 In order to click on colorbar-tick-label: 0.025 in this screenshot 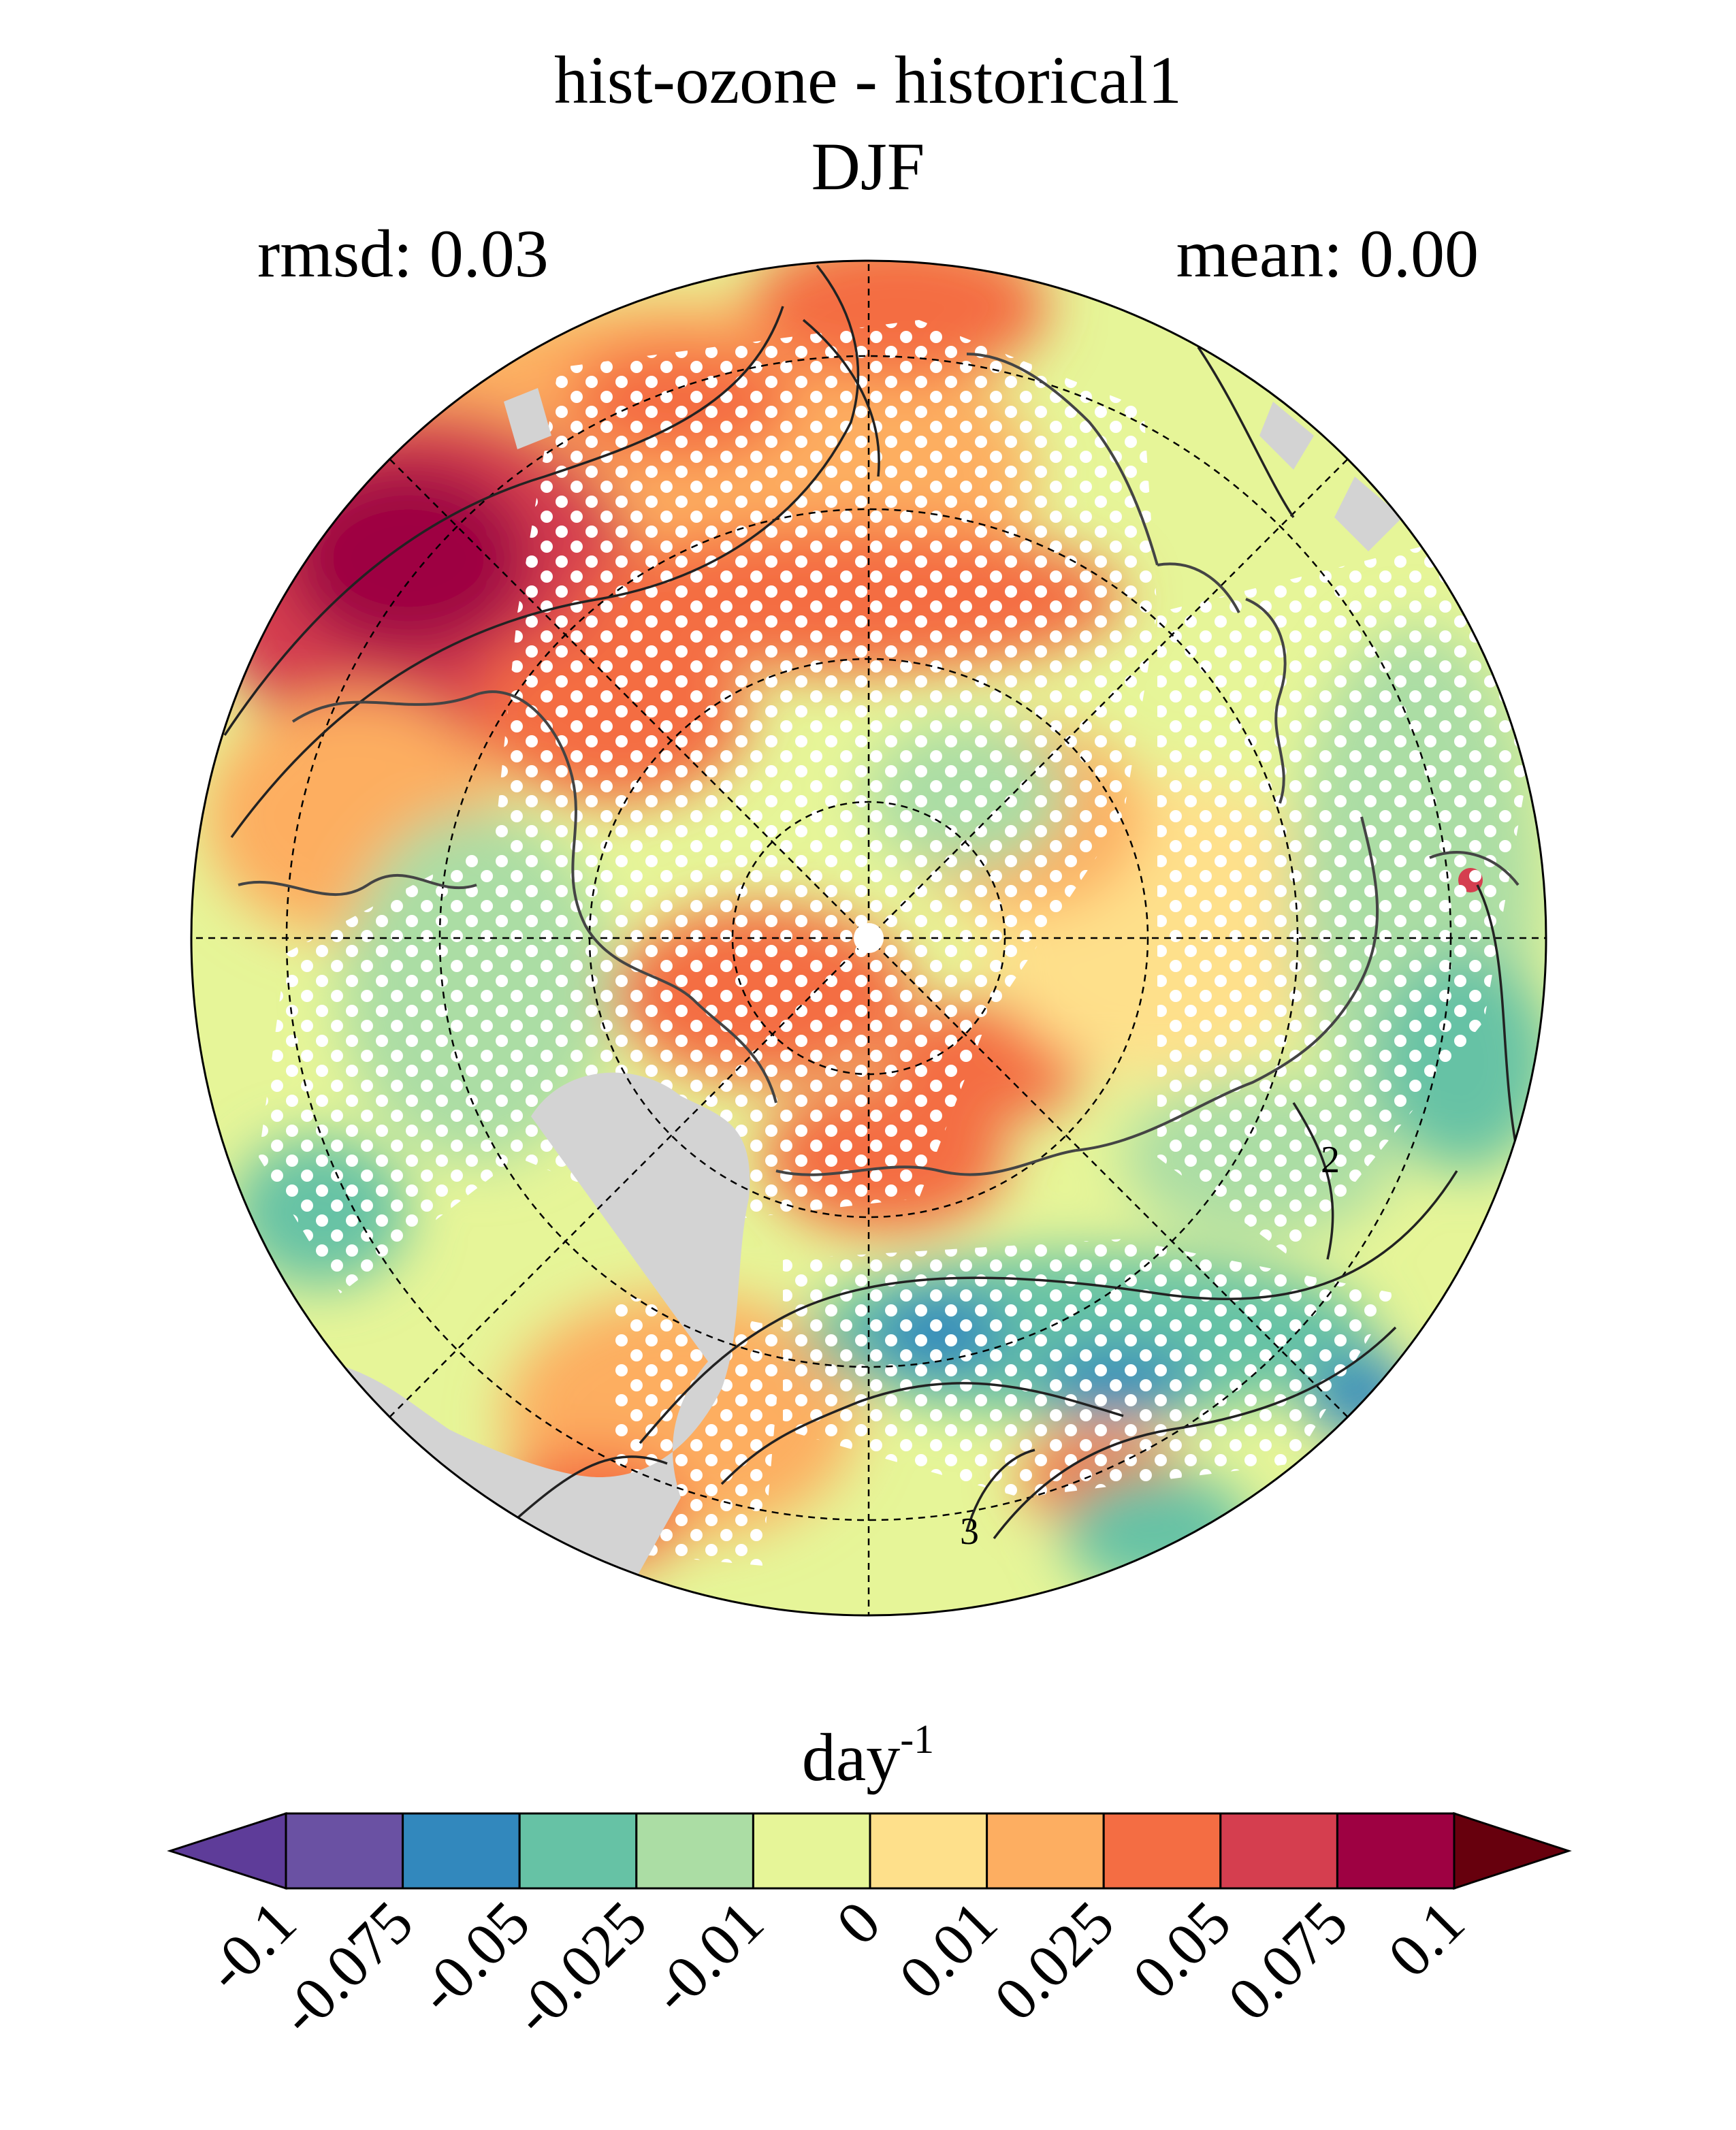, I will do `click(1054, 1960)`.